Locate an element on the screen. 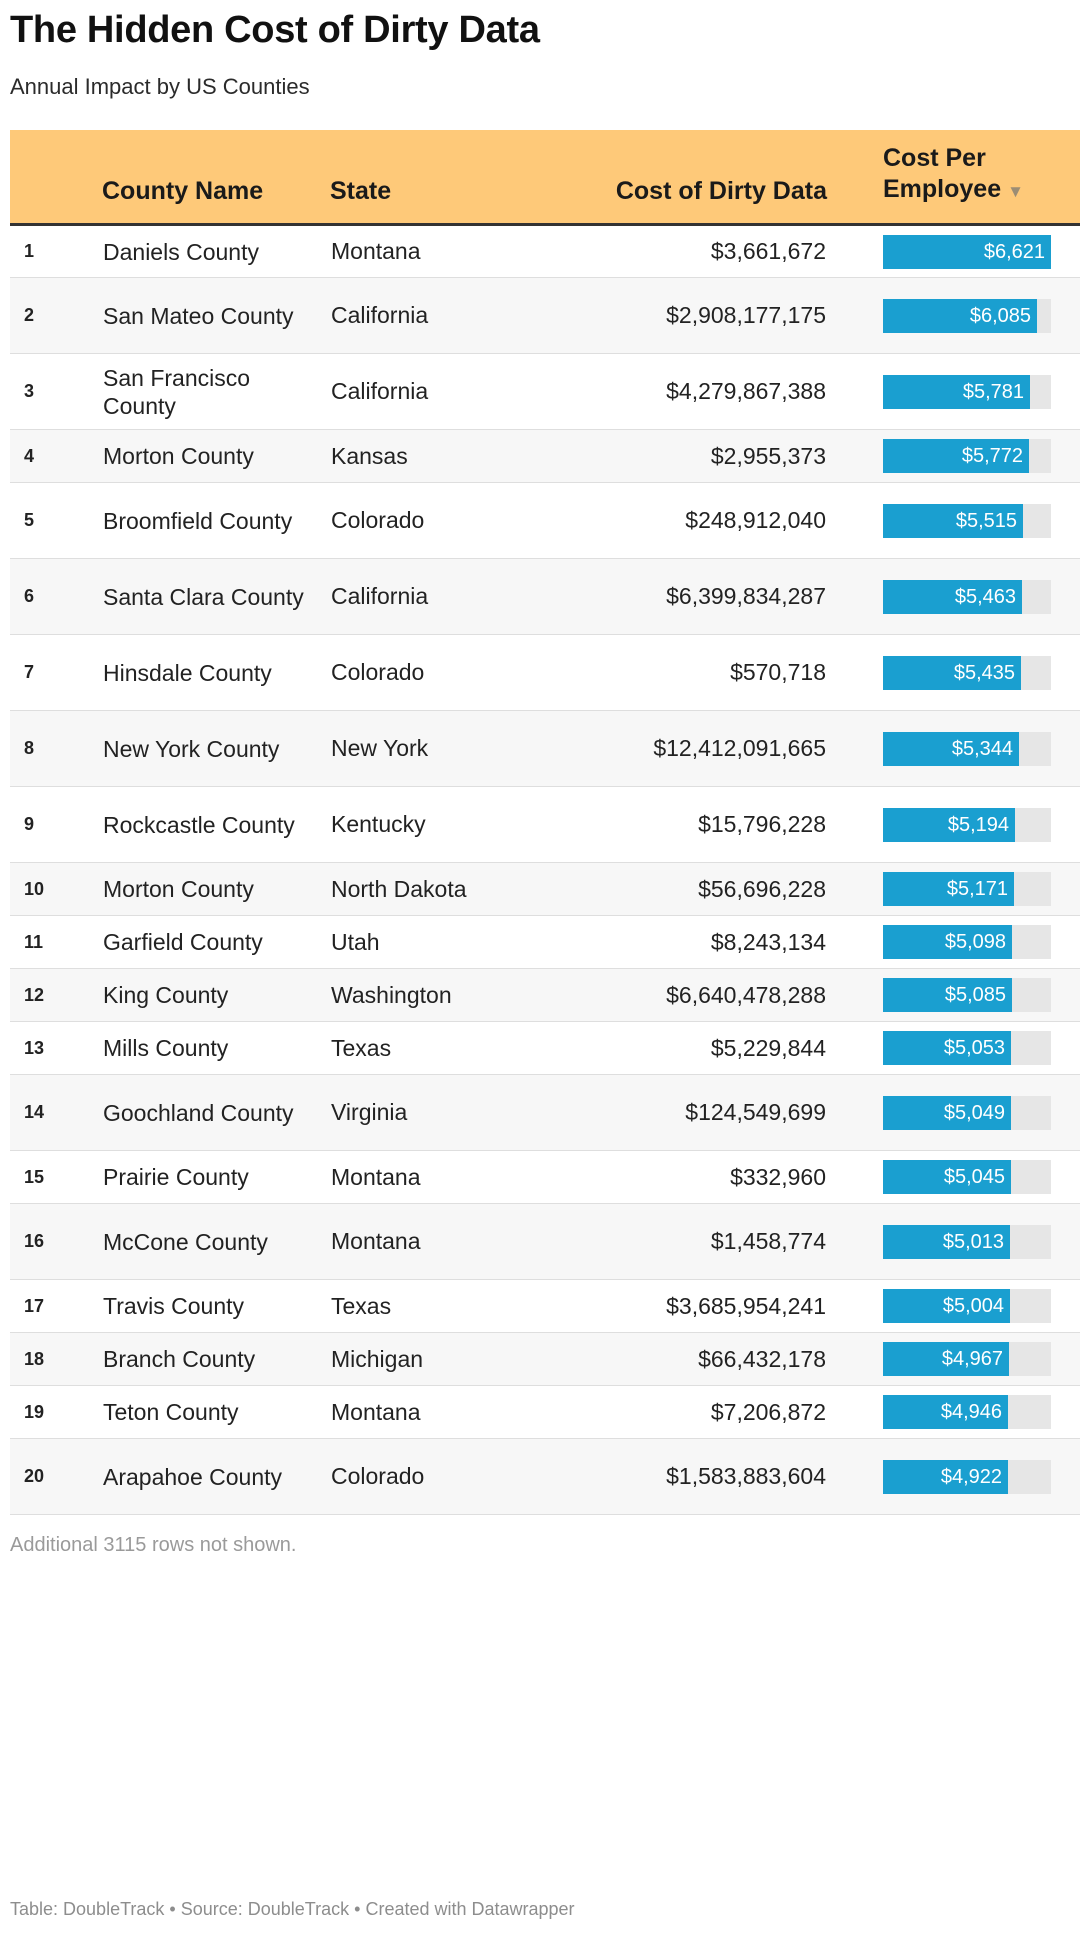 This screenshot has width=1080, height=1935. bar-fill: $5,085 is located at coordinates (947, 995).